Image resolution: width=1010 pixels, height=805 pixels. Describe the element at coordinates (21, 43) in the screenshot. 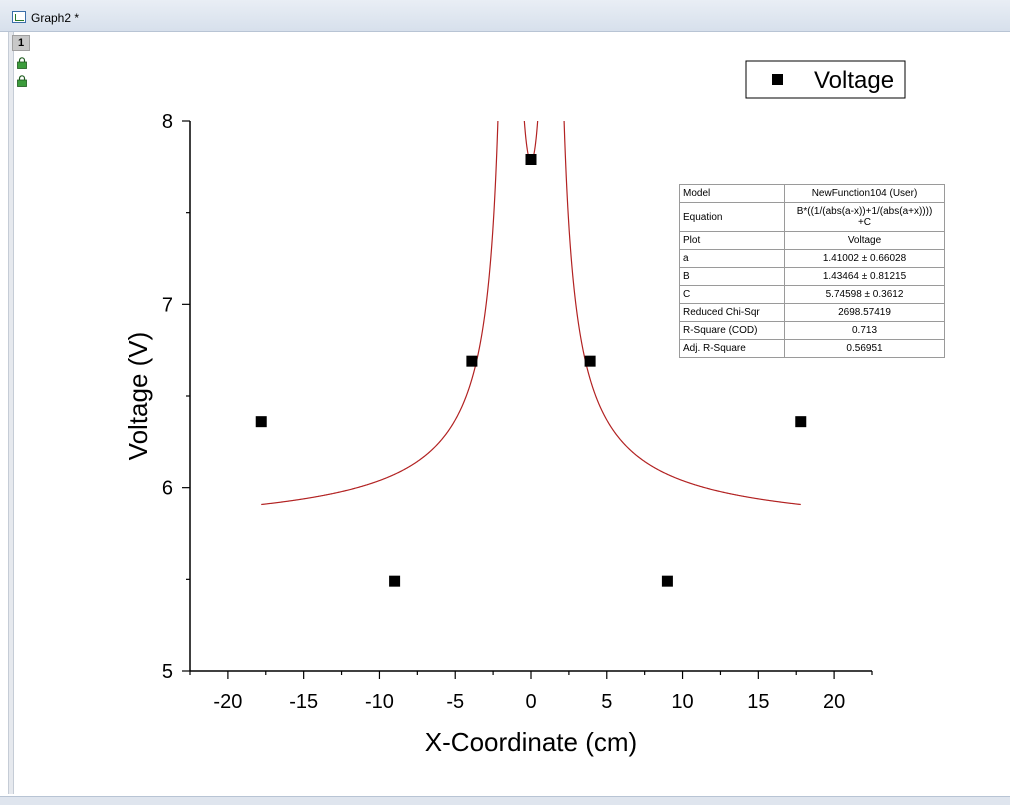

I see `layer-tab-1: 1` at that location.